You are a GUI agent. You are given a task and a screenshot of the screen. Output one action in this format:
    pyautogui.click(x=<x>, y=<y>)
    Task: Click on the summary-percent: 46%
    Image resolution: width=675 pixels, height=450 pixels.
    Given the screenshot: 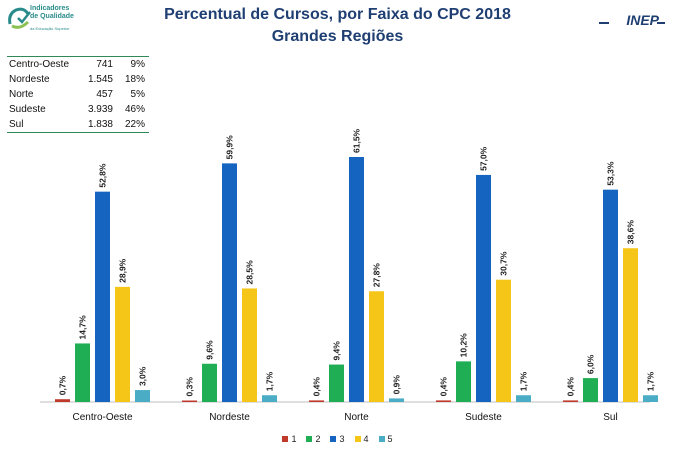 What is the action you would take?
    pyautogui.click(x=134, y=109)
    